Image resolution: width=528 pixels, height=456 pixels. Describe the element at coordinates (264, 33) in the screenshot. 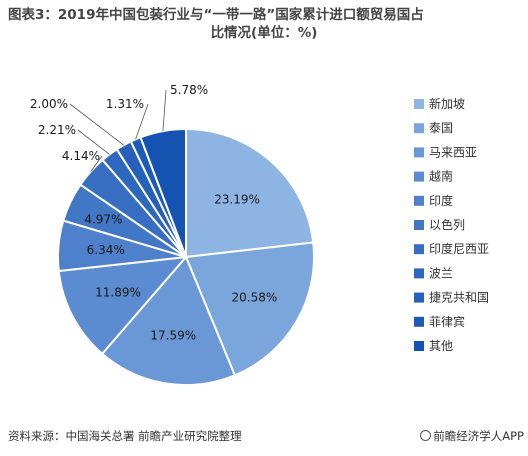

I see `chart-title-line-2: 比情况(单位：%)` at that location.